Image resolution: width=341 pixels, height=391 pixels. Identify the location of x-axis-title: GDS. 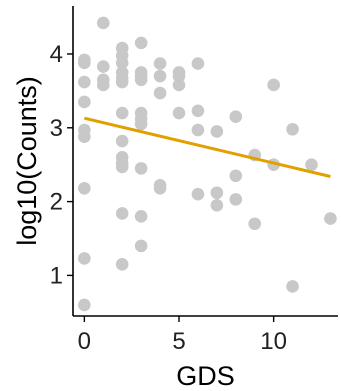
(205, 376).